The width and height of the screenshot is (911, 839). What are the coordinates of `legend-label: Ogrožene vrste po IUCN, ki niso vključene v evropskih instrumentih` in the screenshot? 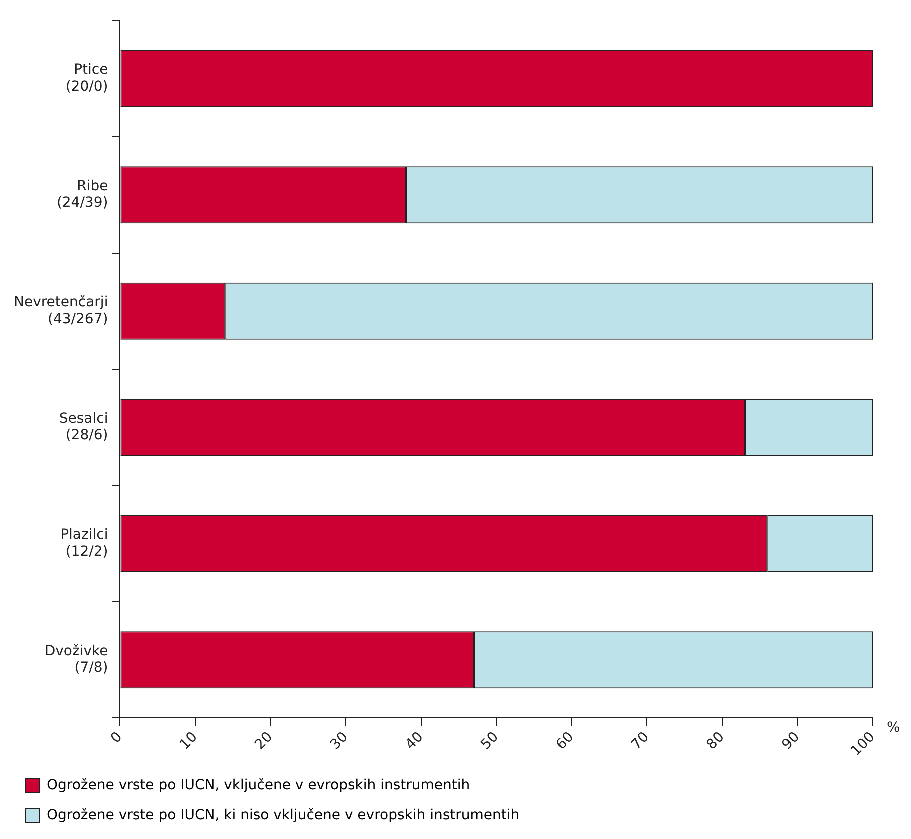 It's located at (283, 816).